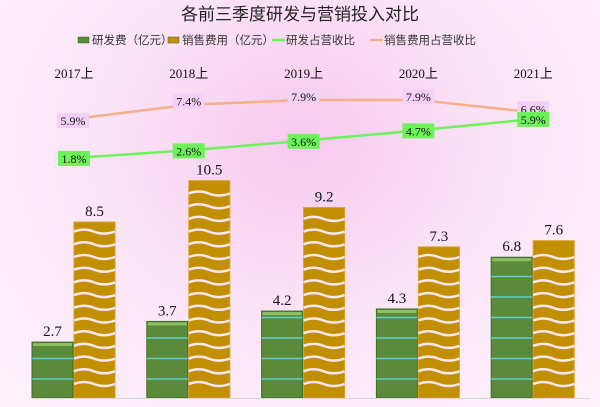  What do you see at coordinates (439, 237) in the screenshot?
I see `bar-value-label: 7.3` at bounding box center [439, 237].